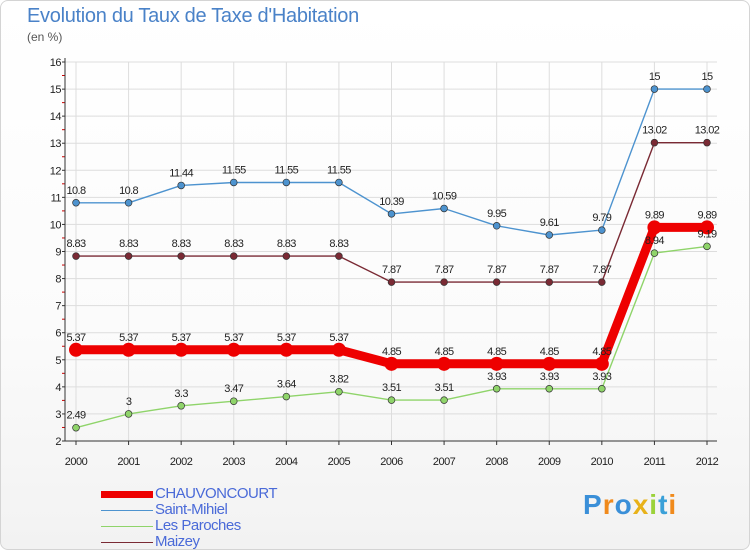 Image resolution: width=750 pixels, height=550 pixels. I want to click on data-label-saint-mihiel: 10.39, so click(391, 202).